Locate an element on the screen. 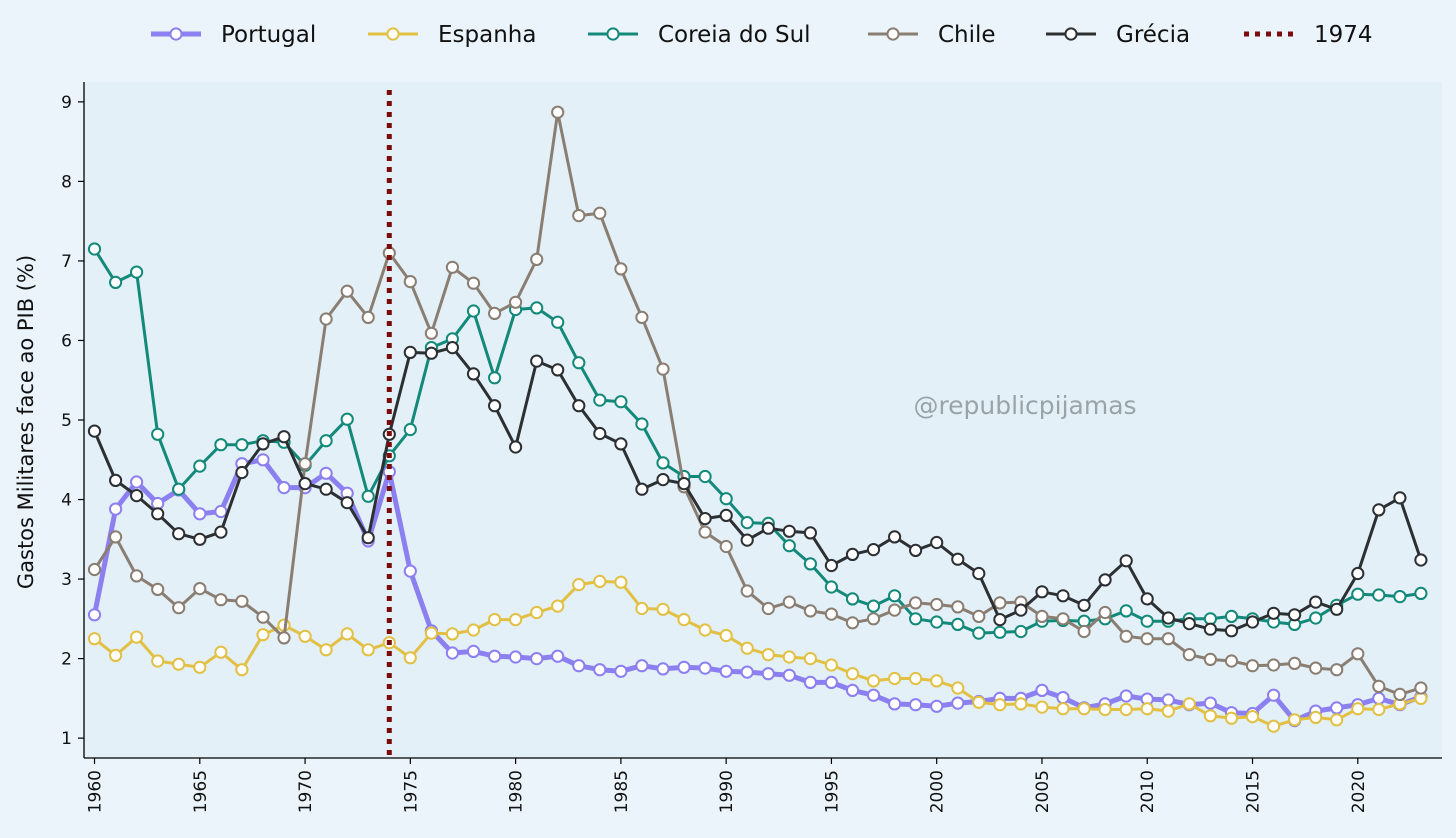 This screenshot has height=838, width=1456. y-tick-label: 1 is located at coordinates (66, 739).